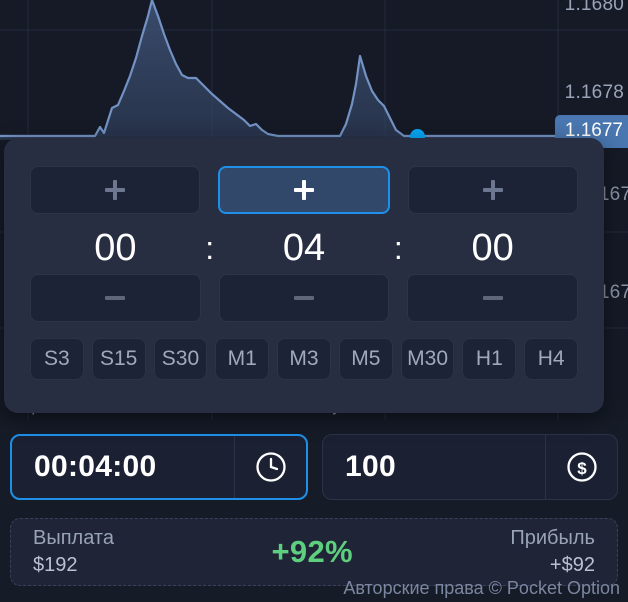  Describe the element at coordinates (492, 248) in the screenshot. I see `seconds-value: 00` at that location.